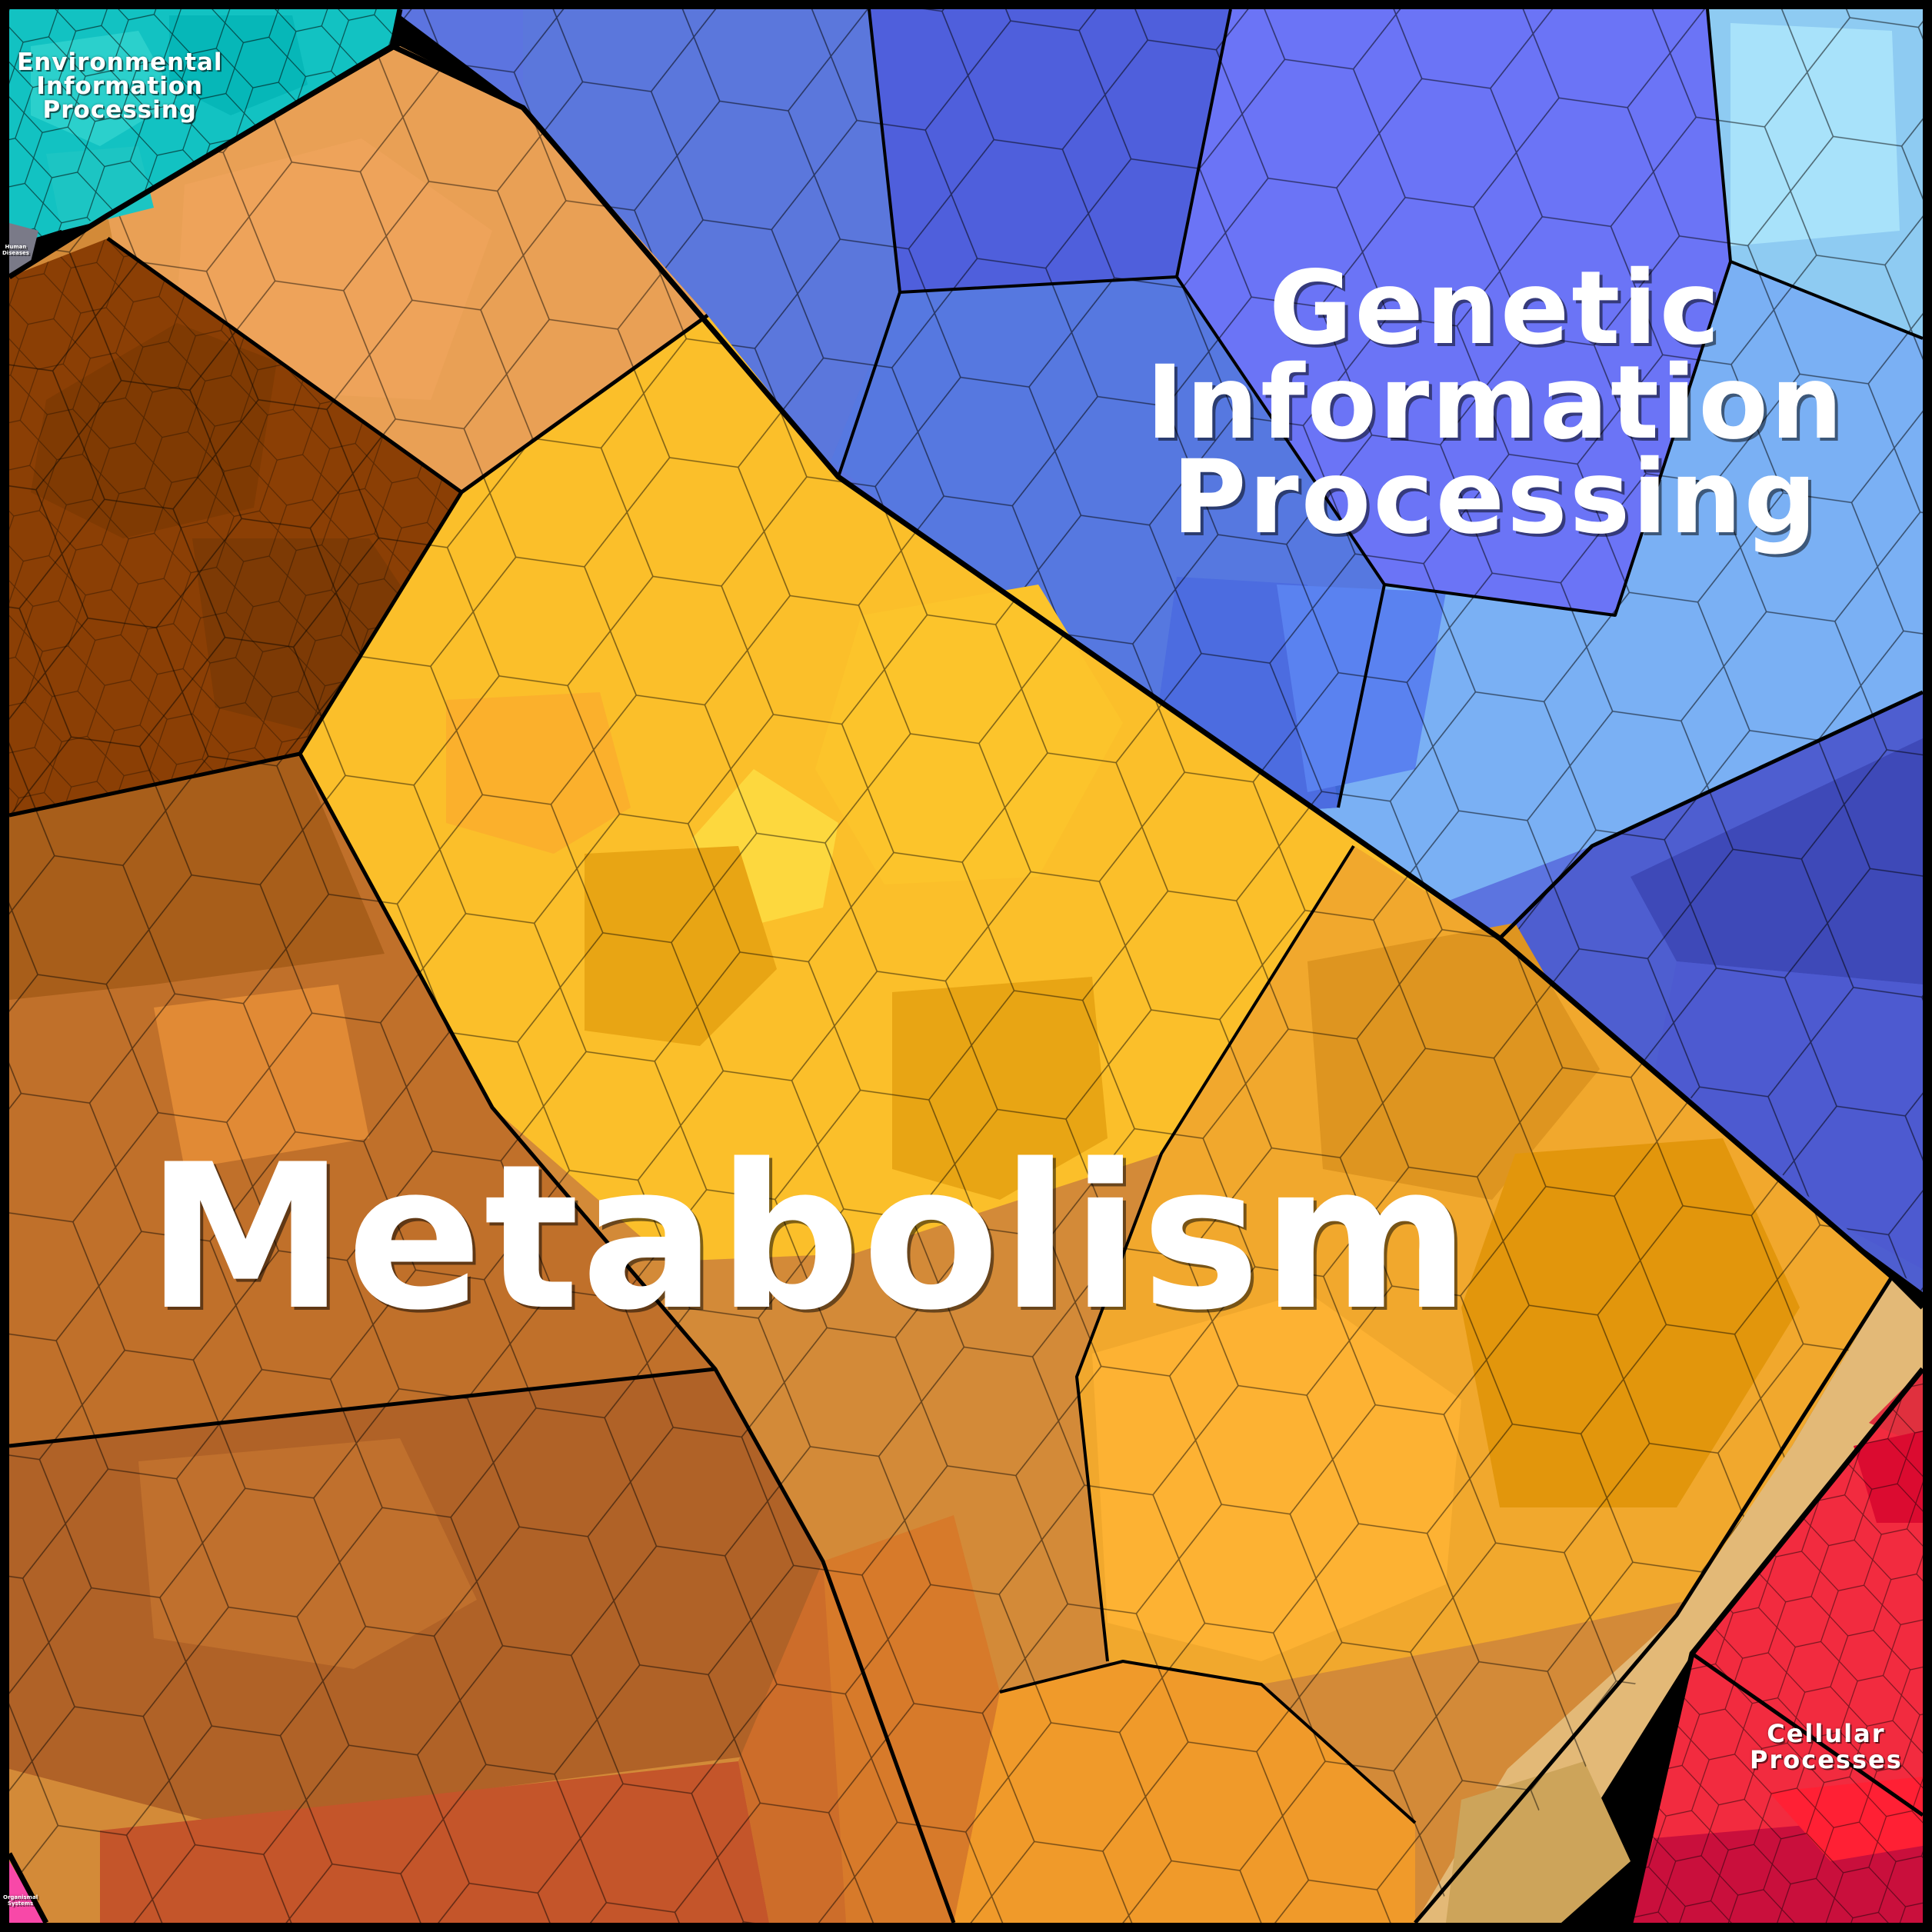  I want to click on label-genetic-information-processing: Genetic Information Processing, so click(1495, 403).